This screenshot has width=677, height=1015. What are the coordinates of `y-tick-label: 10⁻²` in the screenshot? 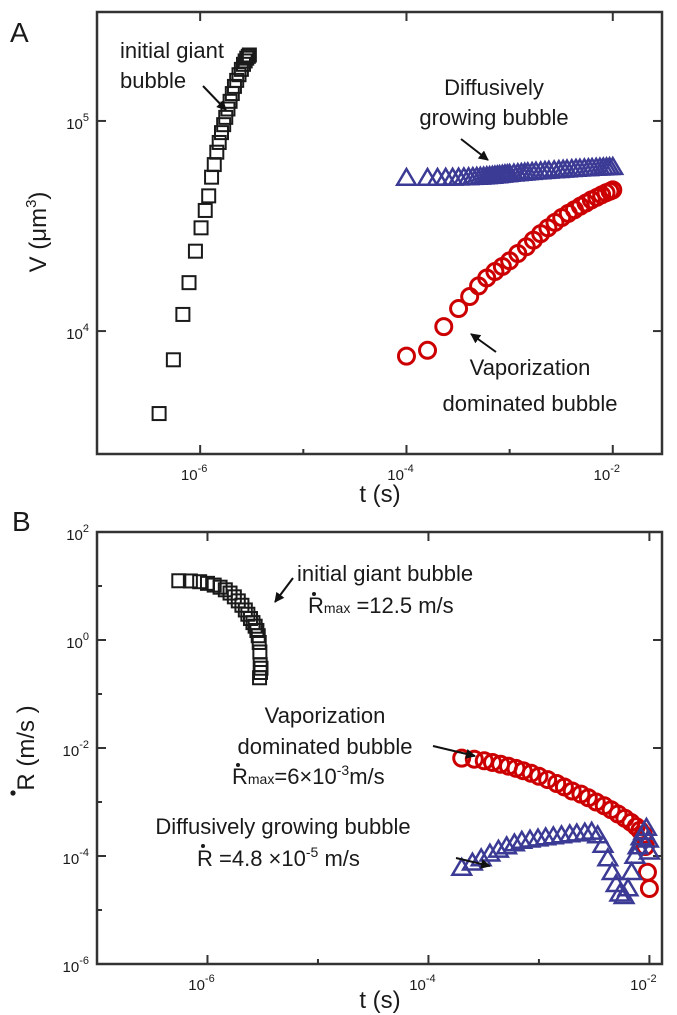 It's located at (76, 749).